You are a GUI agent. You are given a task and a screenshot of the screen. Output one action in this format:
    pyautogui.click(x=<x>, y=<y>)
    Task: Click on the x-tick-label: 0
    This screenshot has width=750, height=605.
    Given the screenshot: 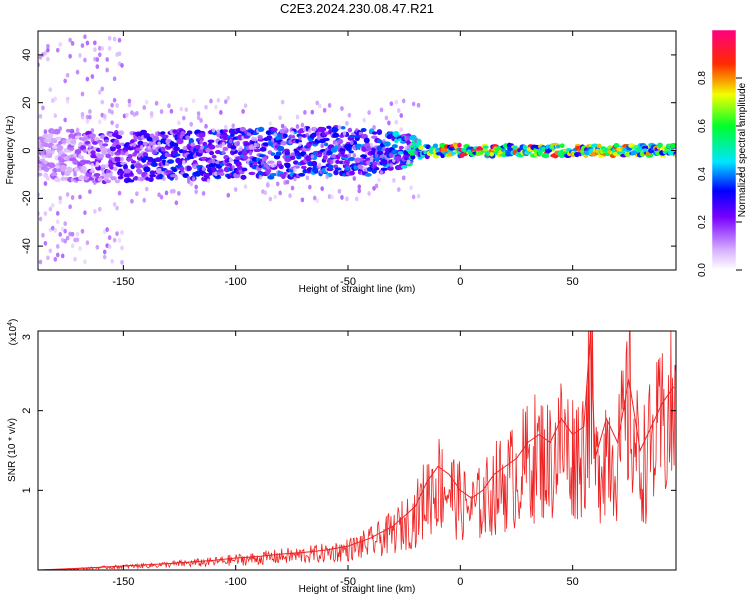 What is the action you would take?
    pyautogui.click(x=460, y=282)
    